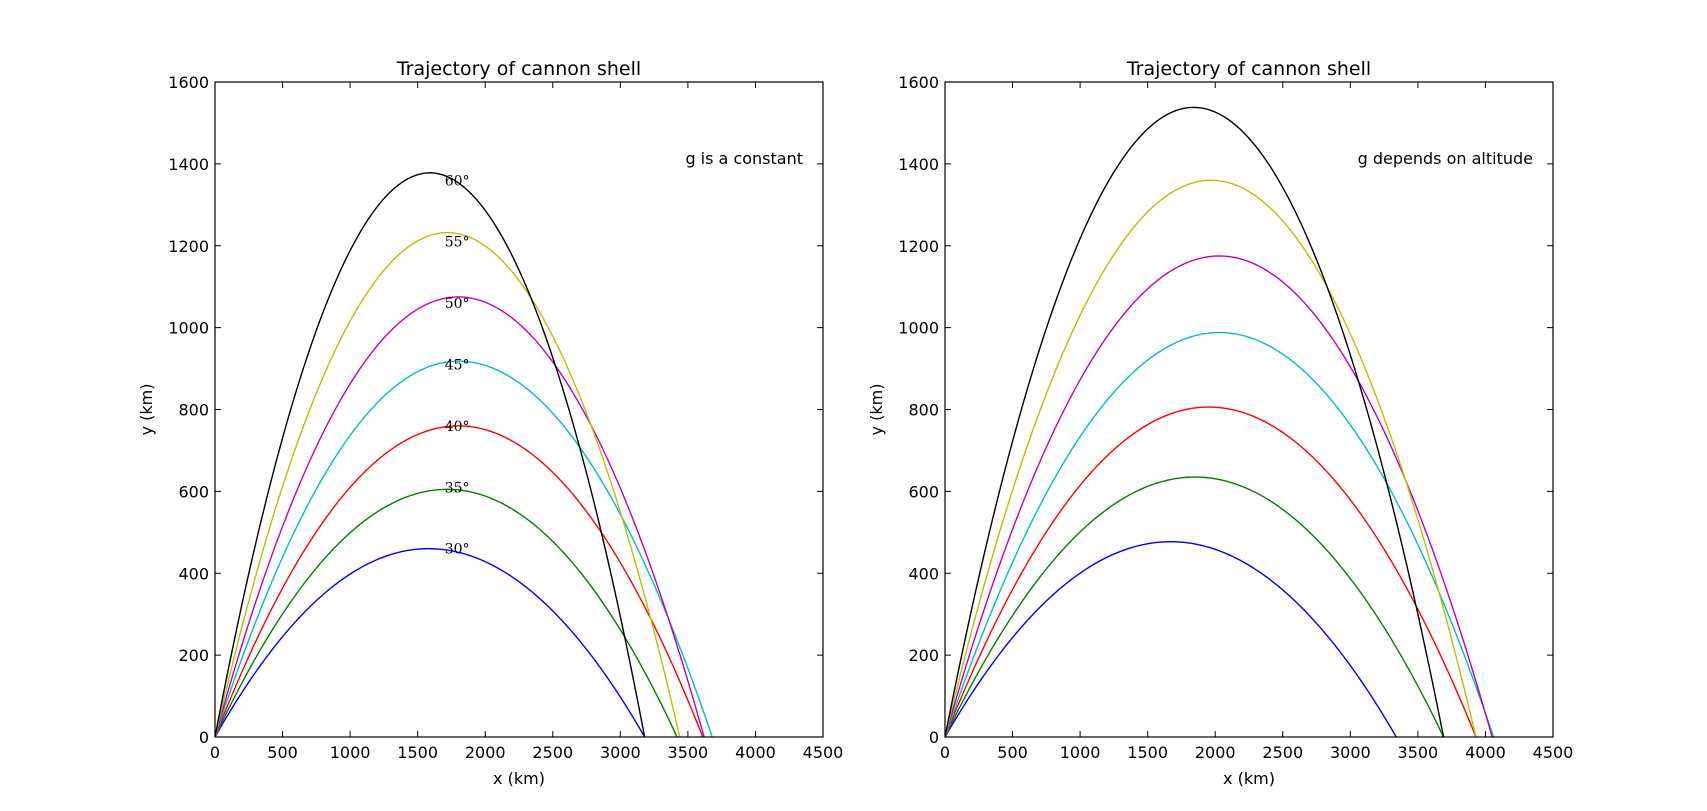 This screenshot has width=1707, height=811. What do you see at coordinates (457, 365) in the screenshot?
I see `left-angle-label: 45°` at bounding box center [457, 365].